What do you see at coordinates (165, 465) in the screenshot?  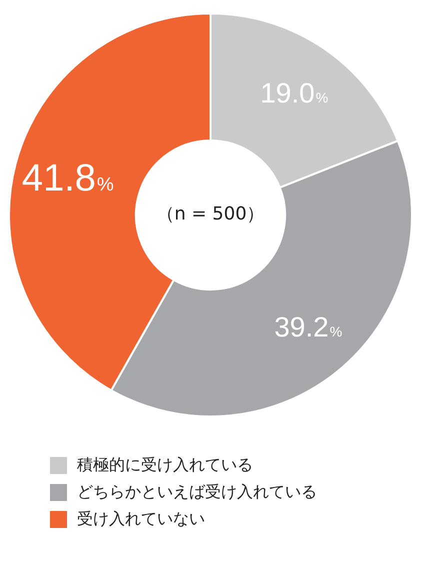 I see `legend-label: 積極的に受け入れている` at bounding box center [165, 465].